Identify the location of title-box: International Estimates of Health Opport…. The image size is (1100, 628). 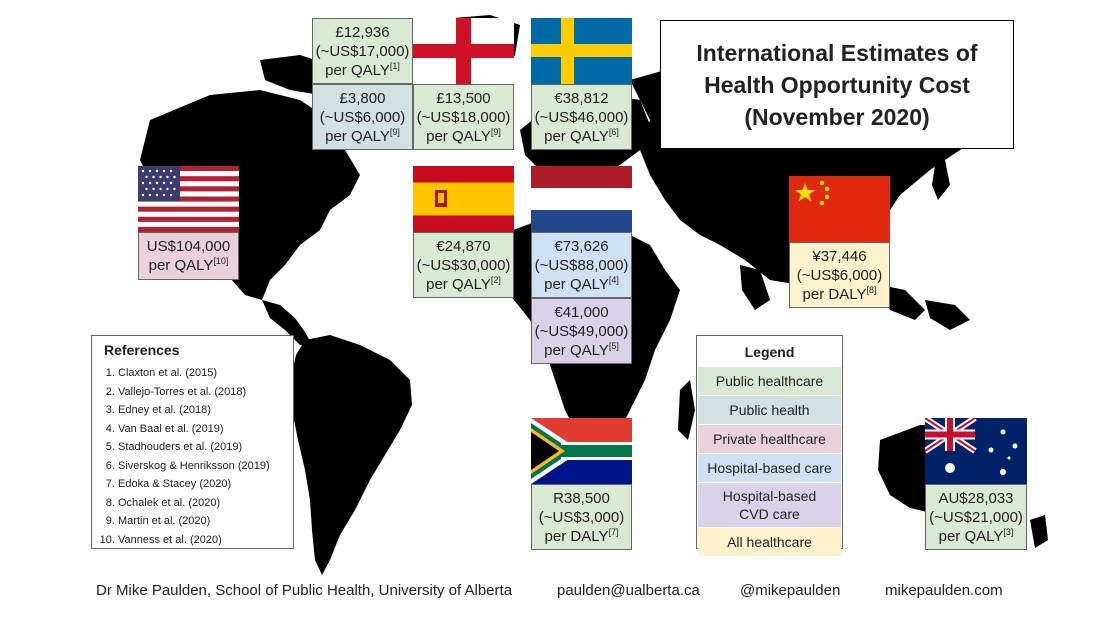
(837, 84).